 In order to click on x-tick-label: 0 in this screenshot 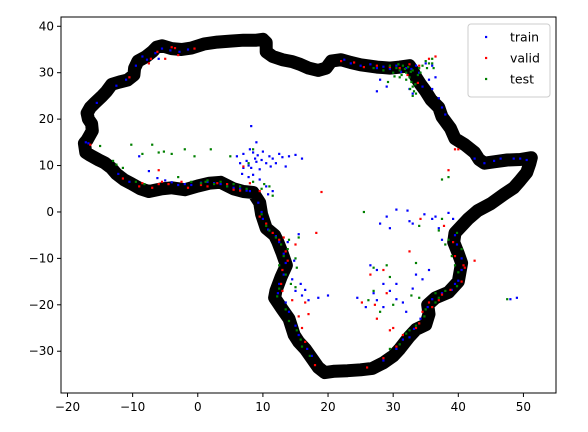, I will do `click(198, 407)`.